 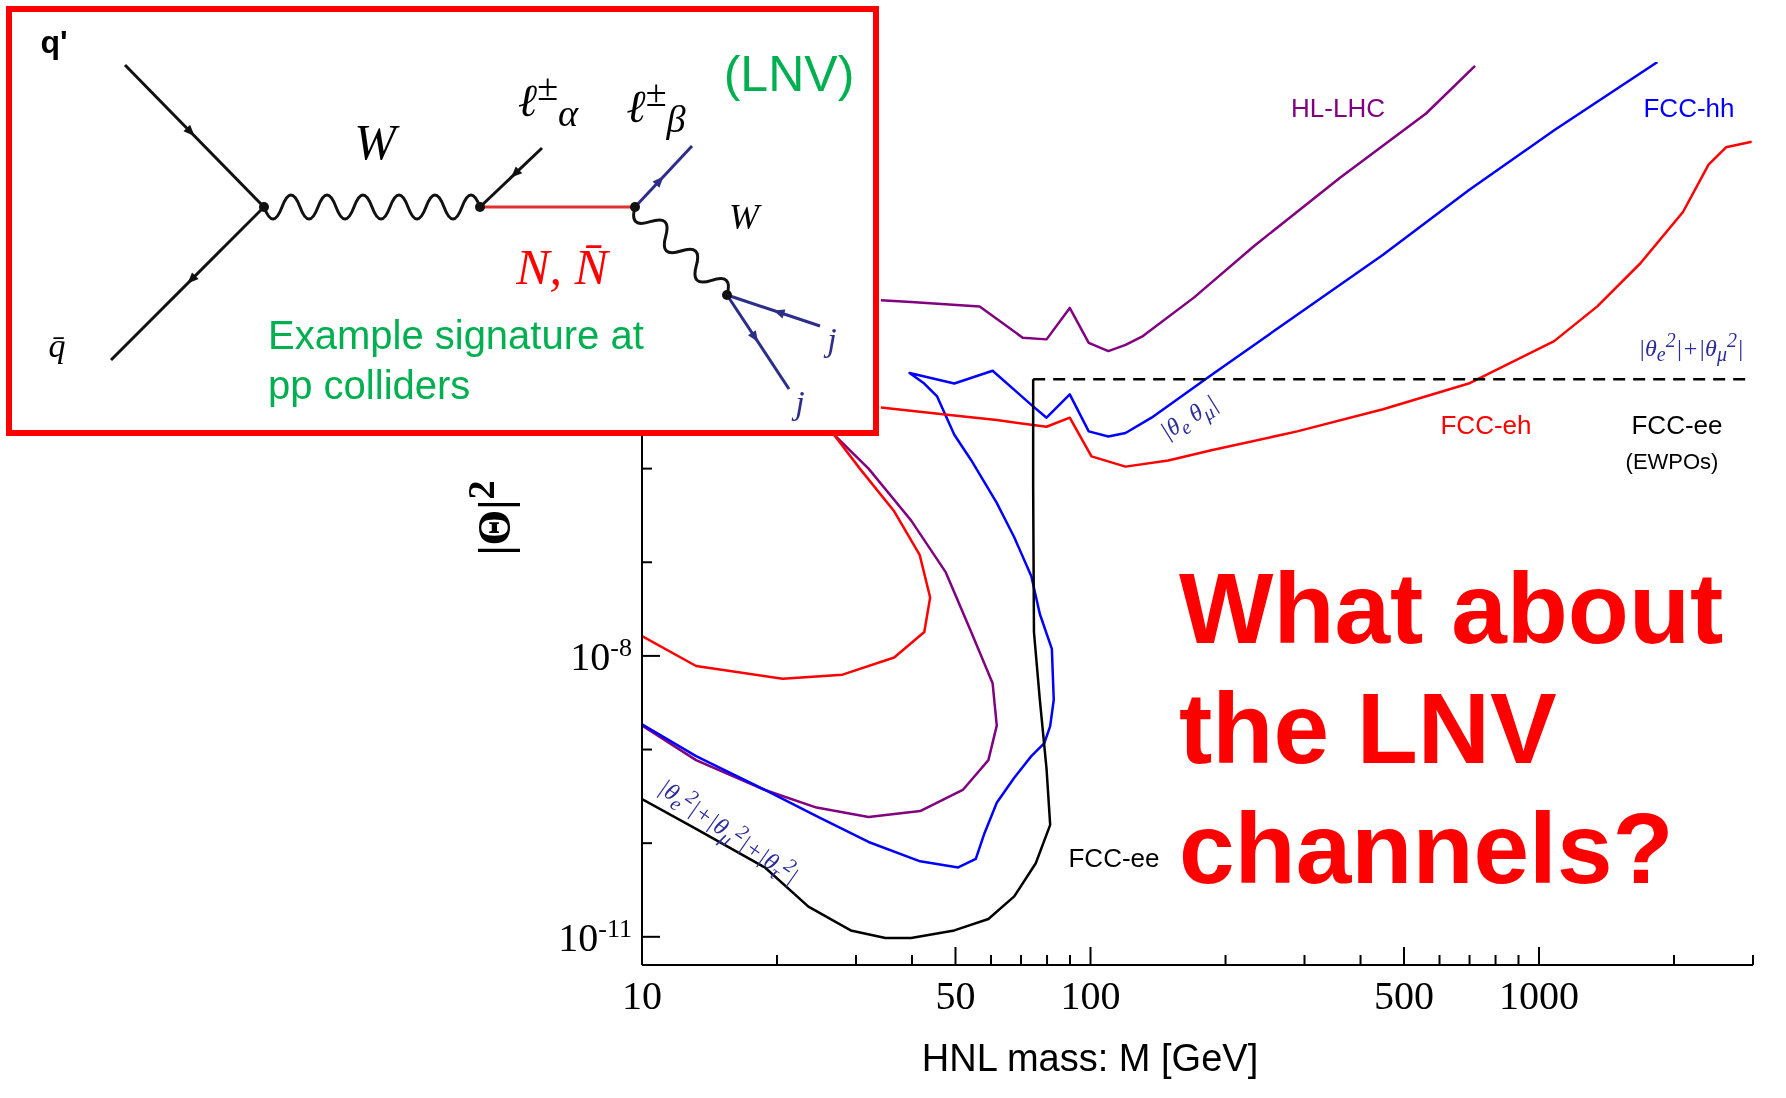 I want to click on annotation: (LNV), so click(x=789, y=73).